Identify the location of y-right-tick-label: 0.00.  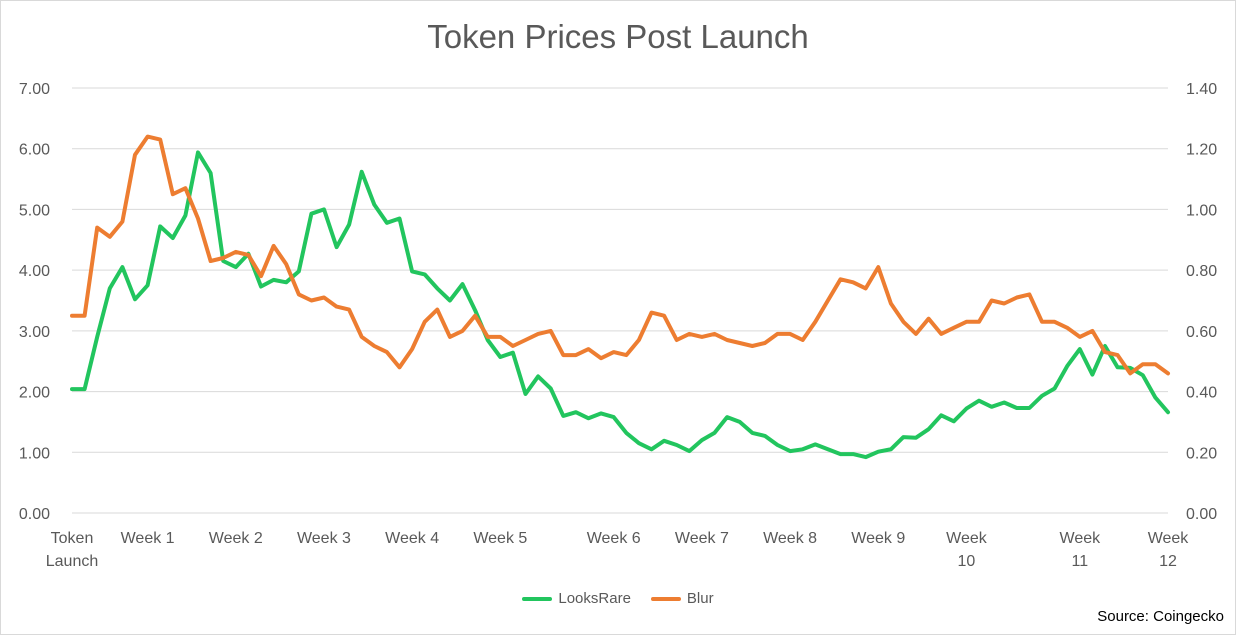
(1201, 514).